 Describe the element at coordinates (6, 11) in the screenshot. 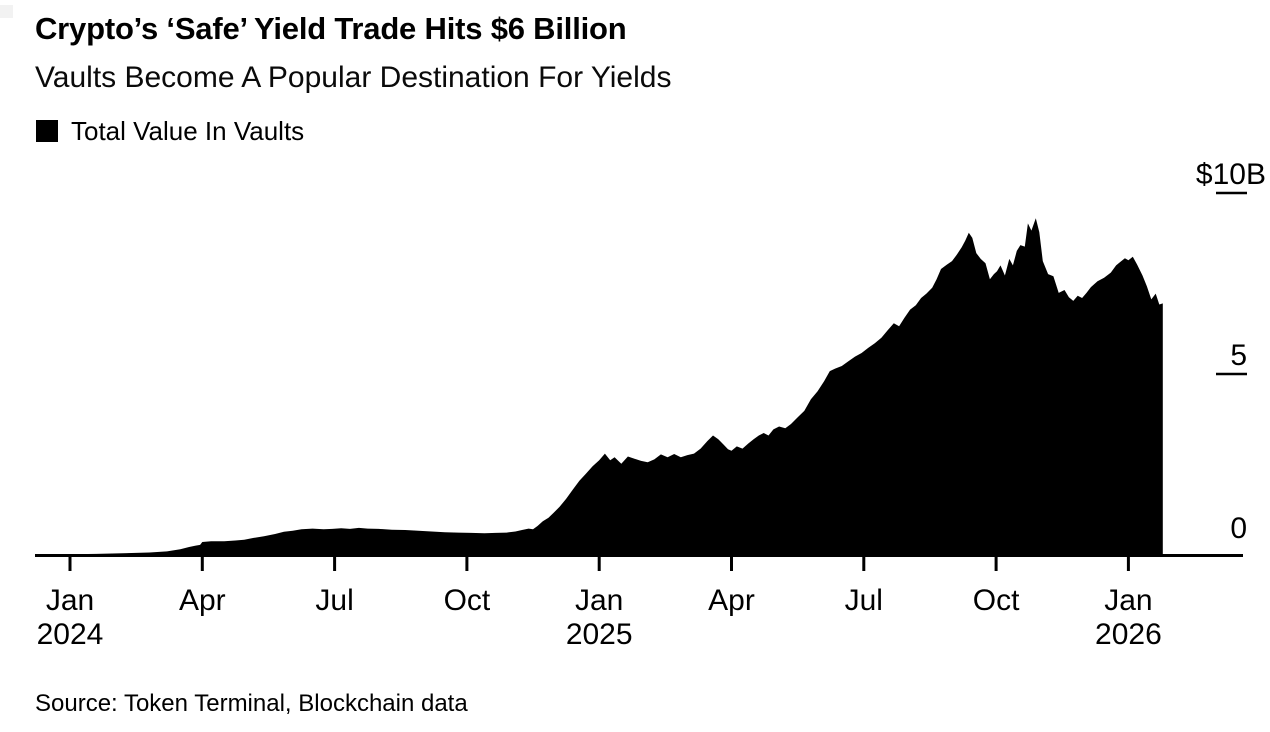

I see `corner-artifact` at that location.